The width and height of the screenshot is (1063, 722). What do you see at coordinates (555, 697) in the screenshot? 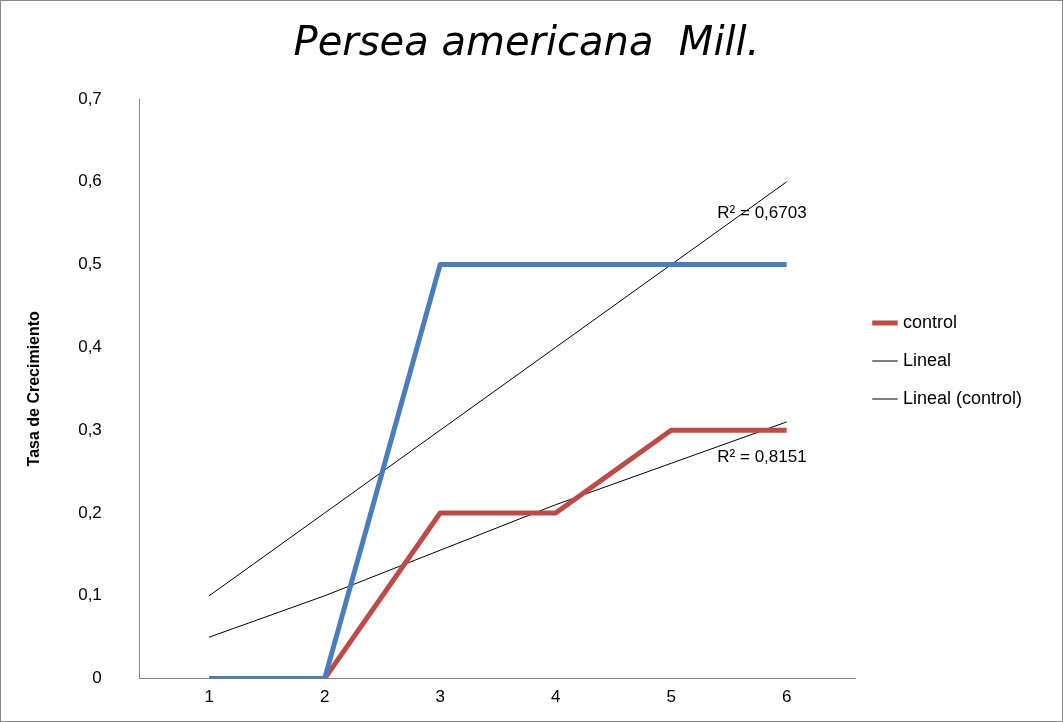
I see `x-tick-label: 4` at bounding box center [555, 697].